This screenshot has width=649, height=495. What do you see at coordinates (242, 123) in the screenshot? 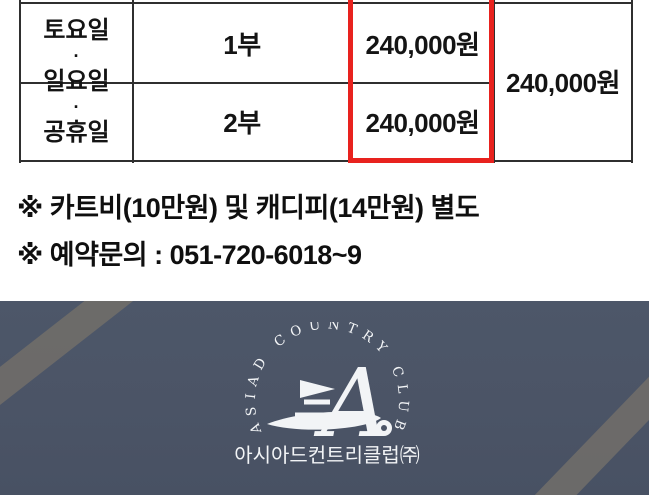
I see `session-cell-part2: 2부` at bounding box center [242, 123].